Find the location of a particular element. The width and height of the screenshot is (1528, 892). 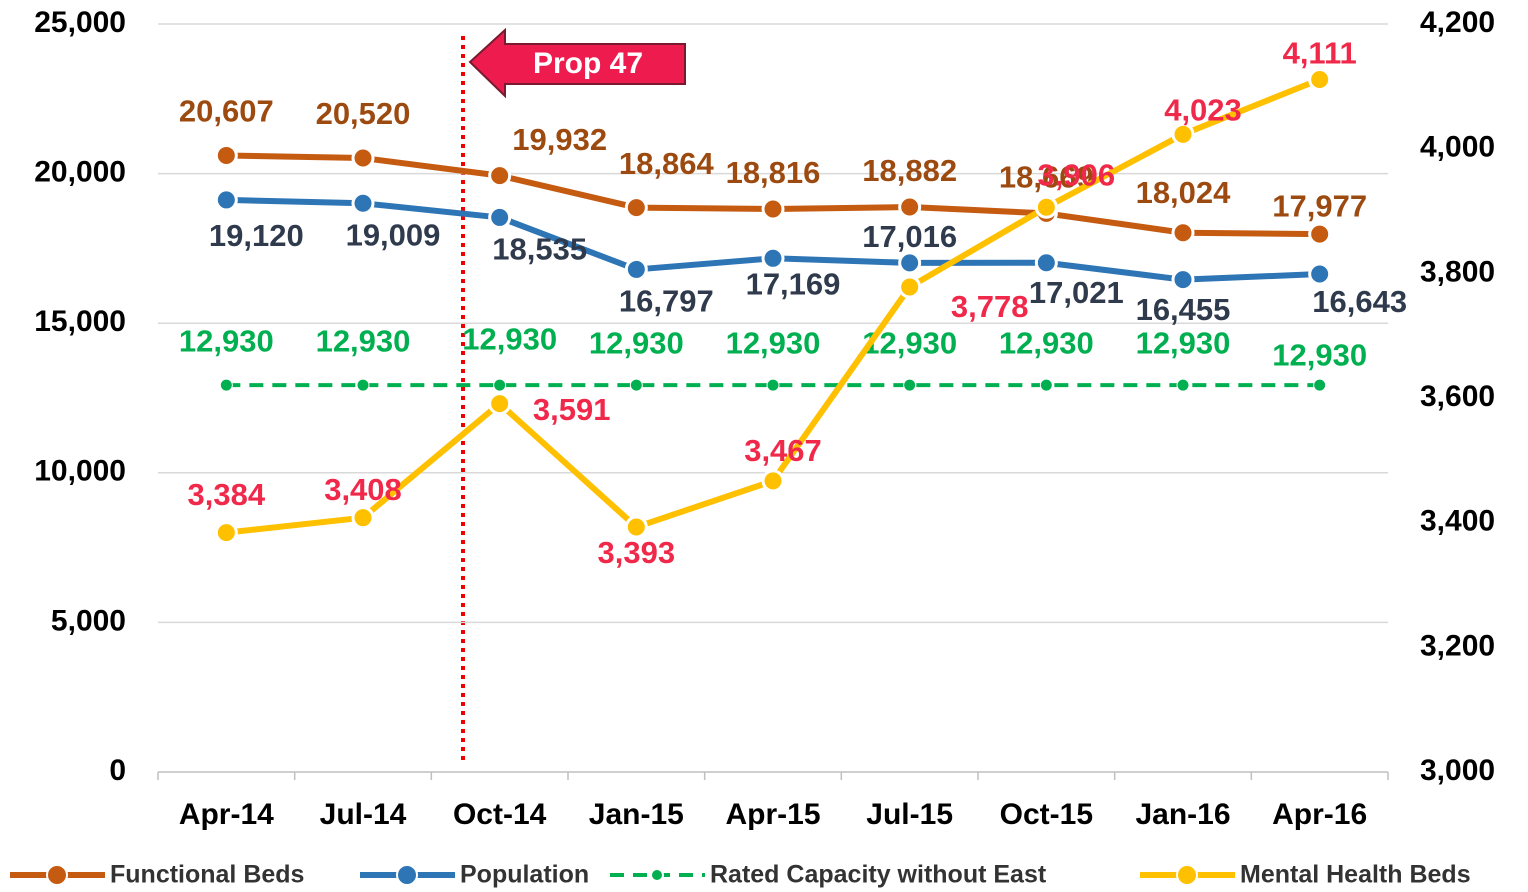

data-label: 4,023 is located at coordinates (1203, 110).